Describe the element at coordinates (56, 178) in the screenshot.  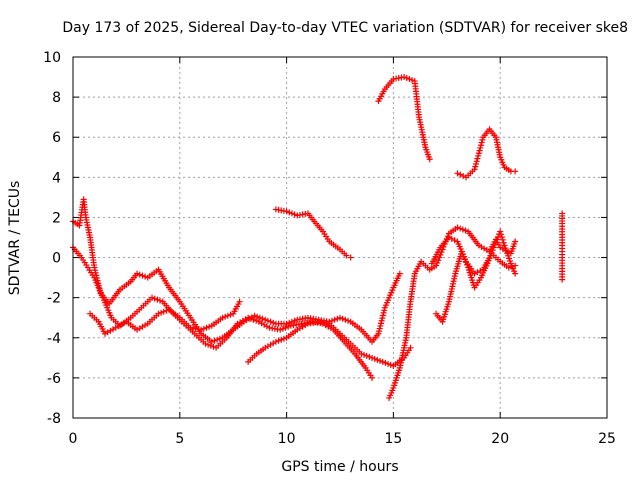
I see `y-tick-label: 4` at that location.